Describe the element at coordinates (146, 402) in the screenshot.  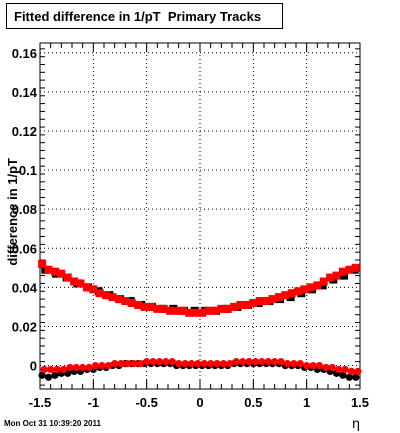
I see `x-tick-label: -0.5` at that location.